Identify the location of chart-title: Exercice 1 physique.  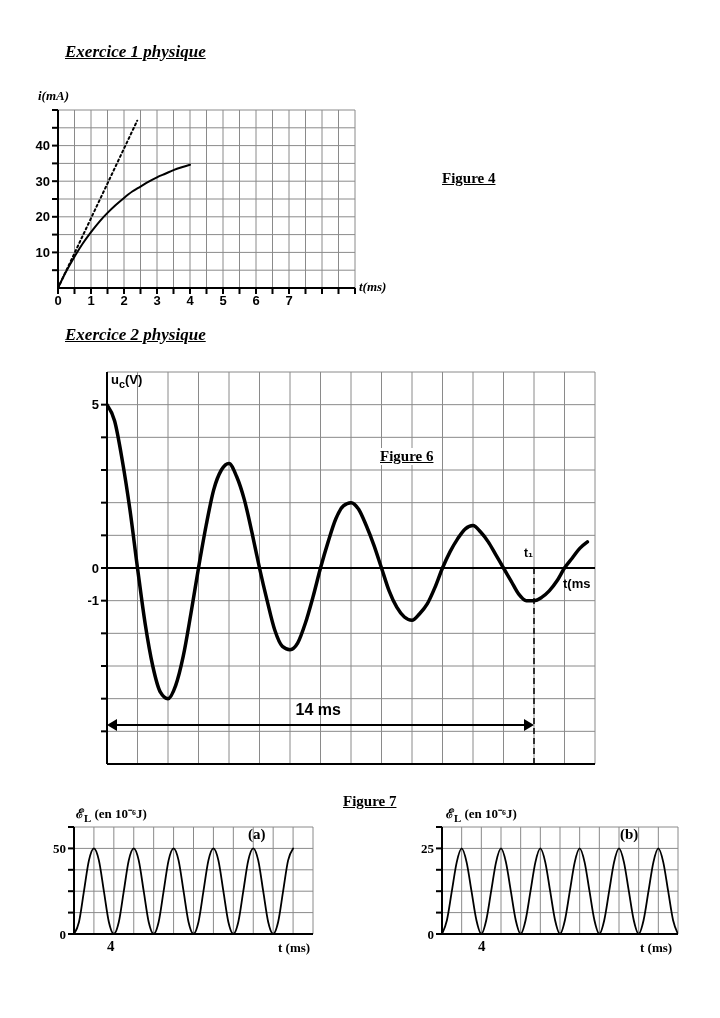
(135, 52).